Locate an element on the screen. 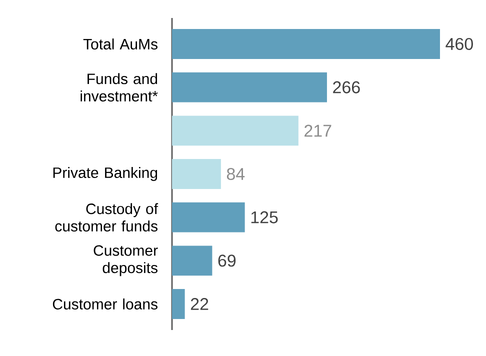 This screenshot has height=356, width=486. data-label: 266 is located at coordinates (346, 87).